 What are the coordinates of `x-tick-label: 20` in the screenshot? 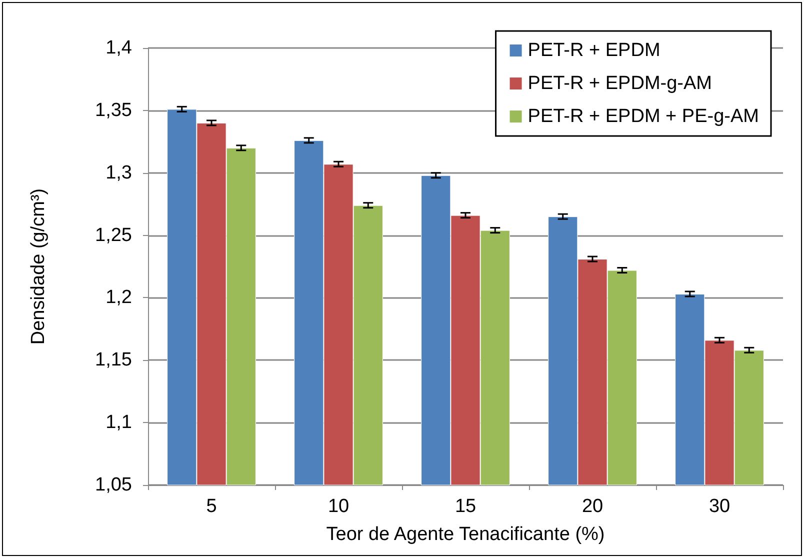 It's located at (593, 506).